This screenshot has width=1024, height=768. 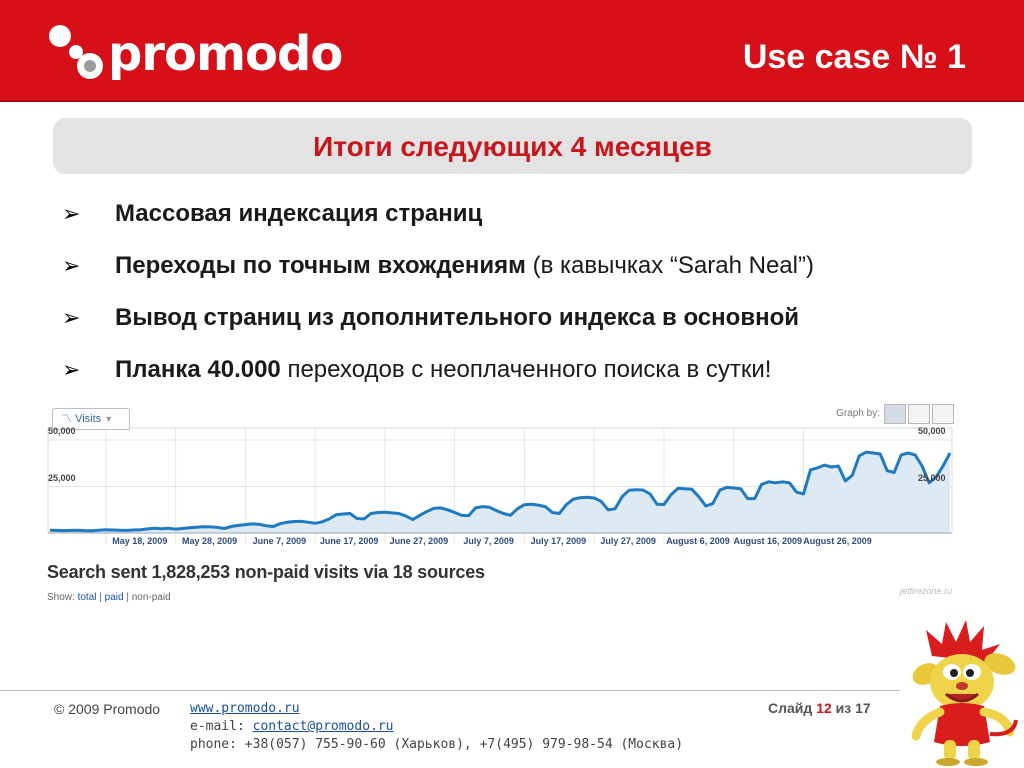 What do you see at coordinates (843, 708) in the screenshot?
I see `slide-of: из` at bounding box center [843, 708].